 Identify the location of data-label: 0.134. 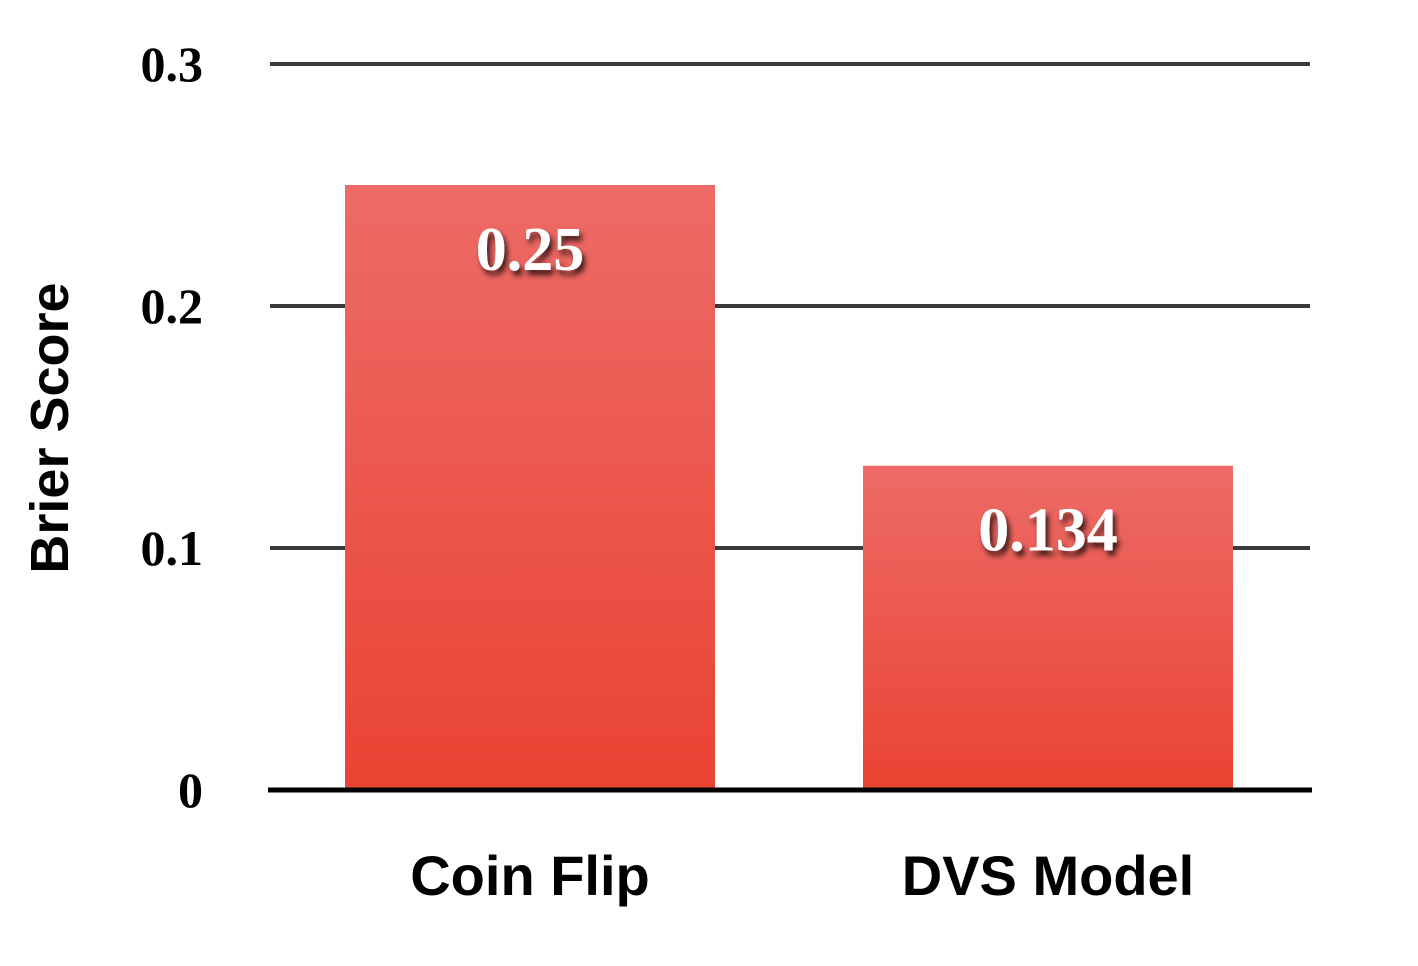
(1048, 531).